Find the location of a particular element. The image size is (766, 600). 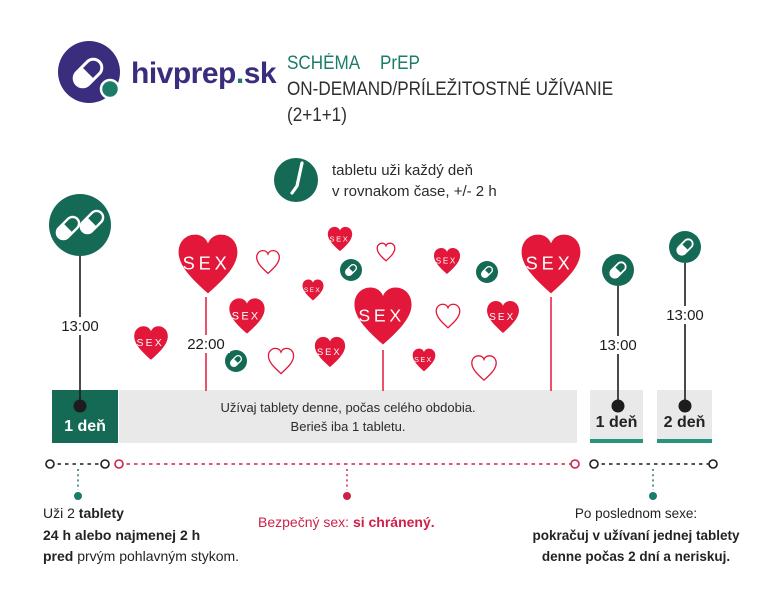

clock-icon is located at coordinates (296, 180).